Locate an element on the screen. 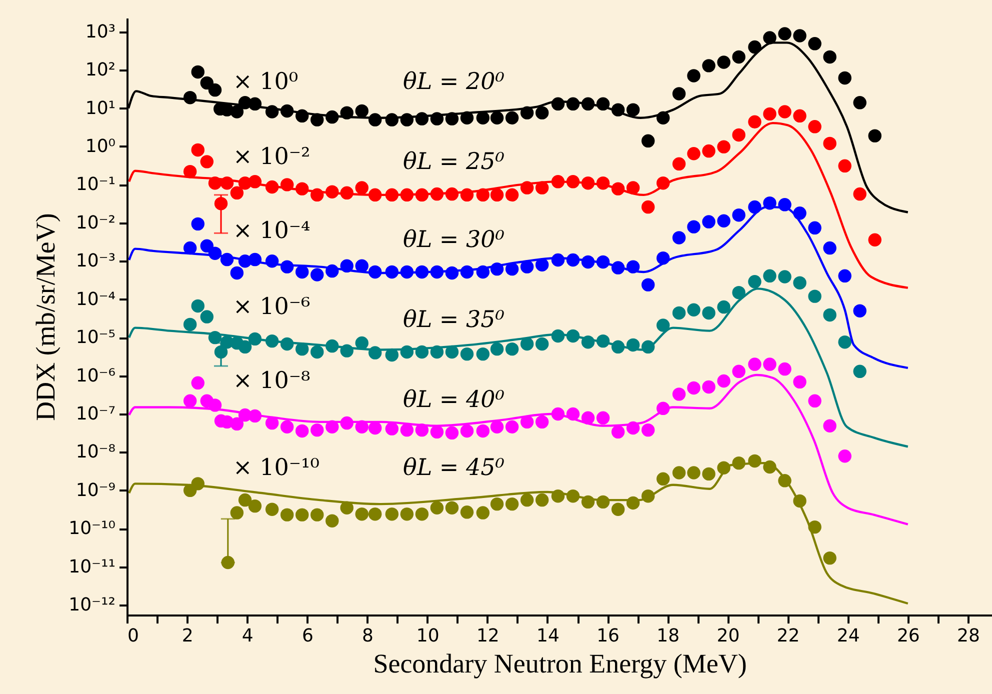 The image size is (992, 694). y-tick-label: 10⁻⁵ is located at coordinates (96, 337).